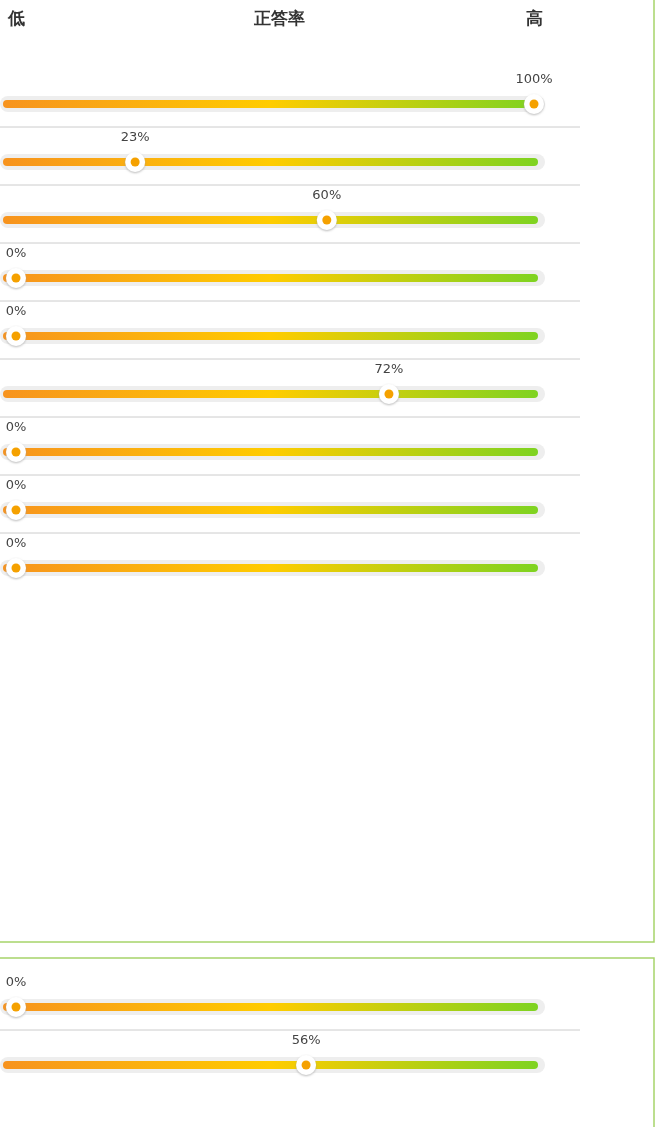 This screenshot has height=1127, width=658. Describe the element at coordinates (534, 78) in the screenshot. I see `data-label: 100%` at that location.